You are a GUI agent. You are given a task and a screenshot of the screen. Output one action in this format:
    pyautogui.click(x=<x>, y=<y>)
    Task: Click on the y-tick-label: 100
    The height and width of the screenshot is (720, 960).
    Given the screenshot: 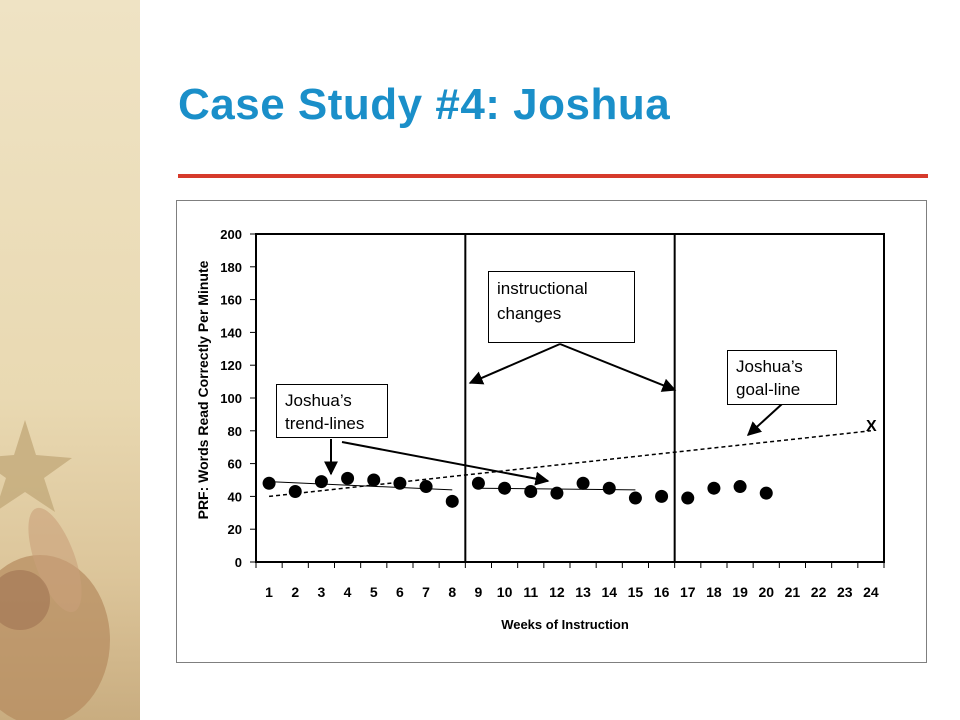 What is the action you would take?
    pyautogui.click(x=231, y=398)
    